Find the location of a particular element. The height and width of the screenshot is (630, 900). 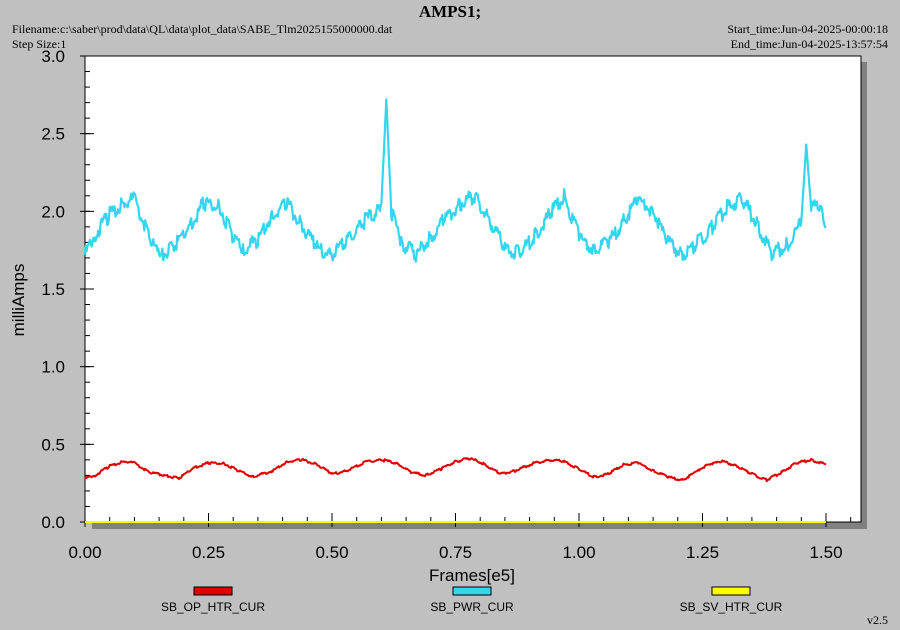

y-tick-label: 2.0 is located at coordinates (53, 211).